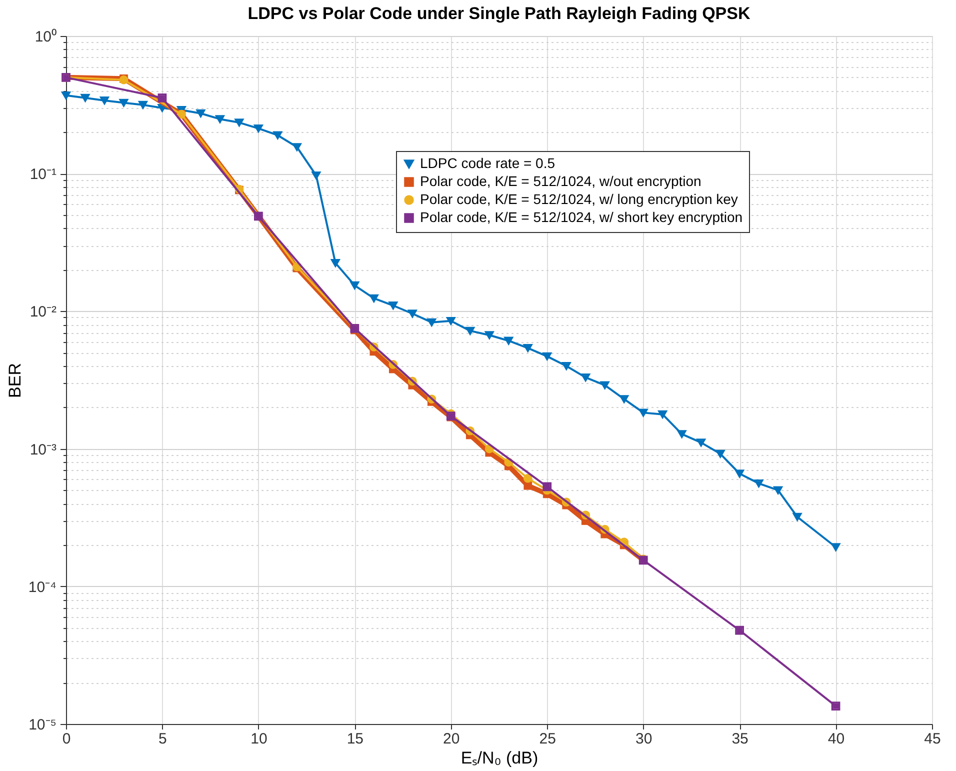 This screenshot has width=956, height=771. I want to click on y-tick-label: 10⁰, so click(45, 37).